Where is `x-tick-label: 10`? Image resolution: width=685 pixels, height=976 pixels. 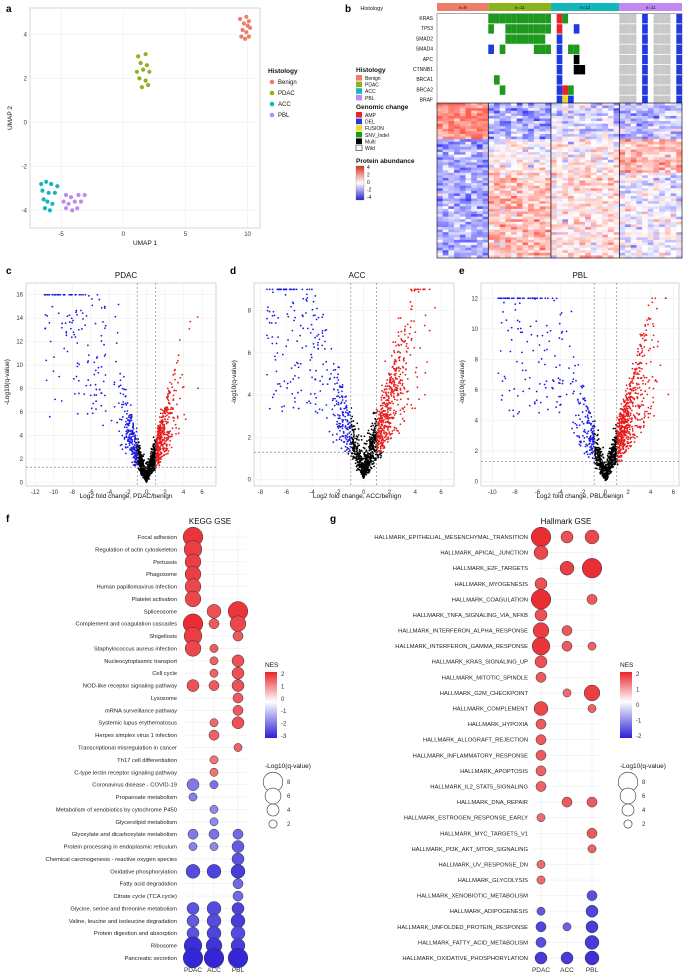
x-tick-label: 10 is located at coordinates (247, 235).